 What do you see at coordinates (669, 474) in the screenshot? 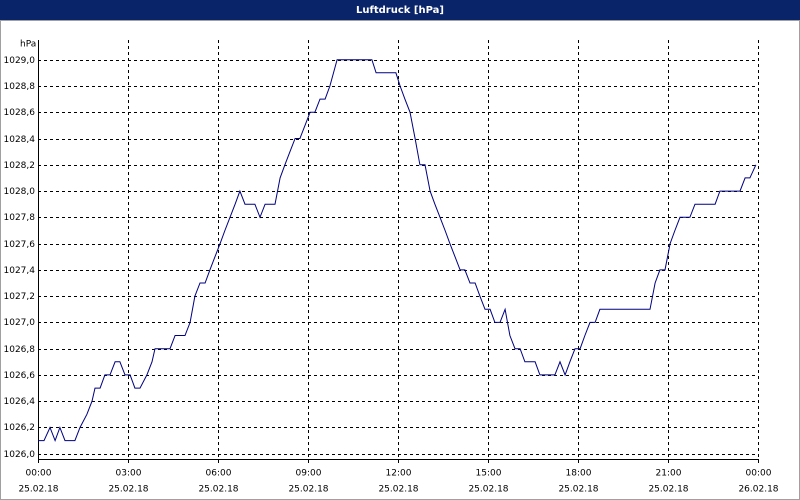
I see `x-tick-label: 21:00` at bounding box center [669, 474].